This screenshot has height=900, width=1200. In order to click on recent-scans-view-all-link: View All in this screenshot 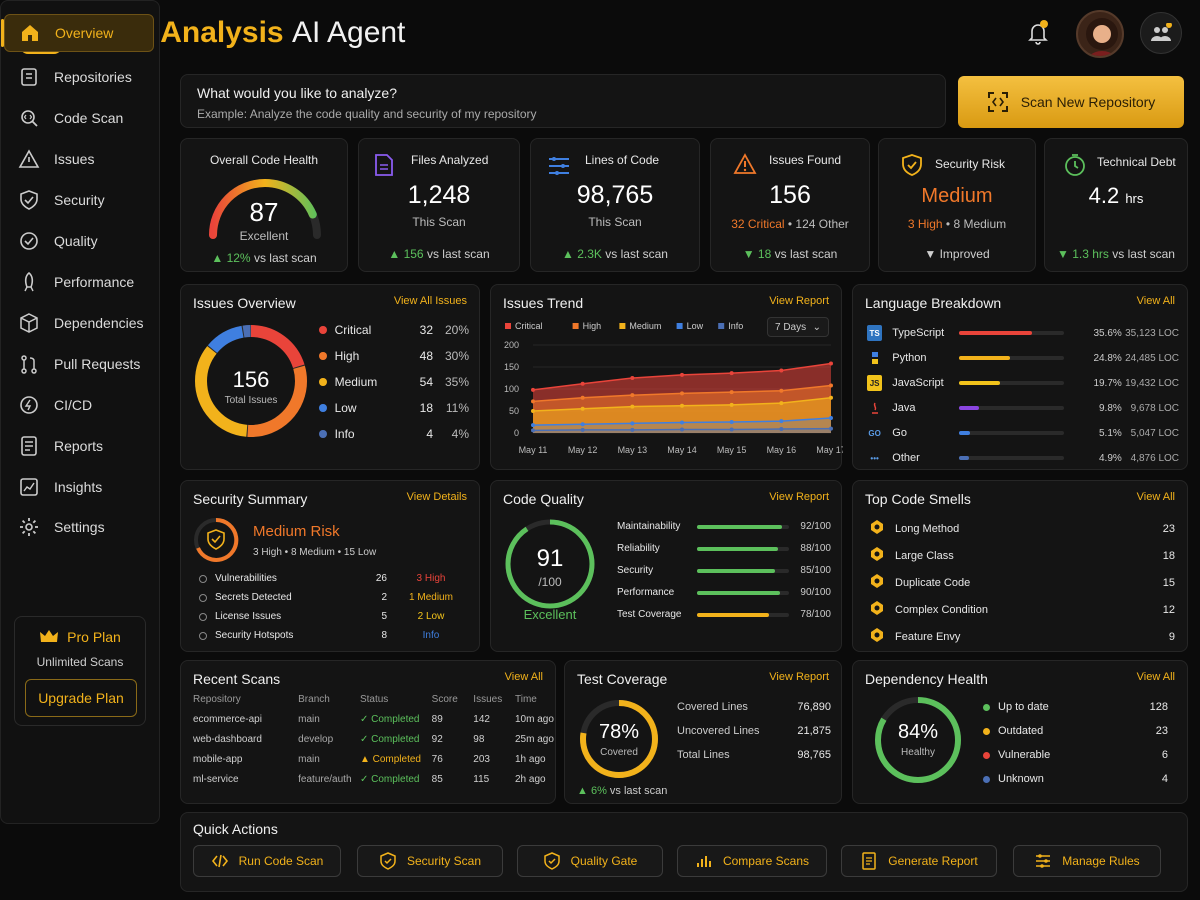, I will do `click(523, 677)`.